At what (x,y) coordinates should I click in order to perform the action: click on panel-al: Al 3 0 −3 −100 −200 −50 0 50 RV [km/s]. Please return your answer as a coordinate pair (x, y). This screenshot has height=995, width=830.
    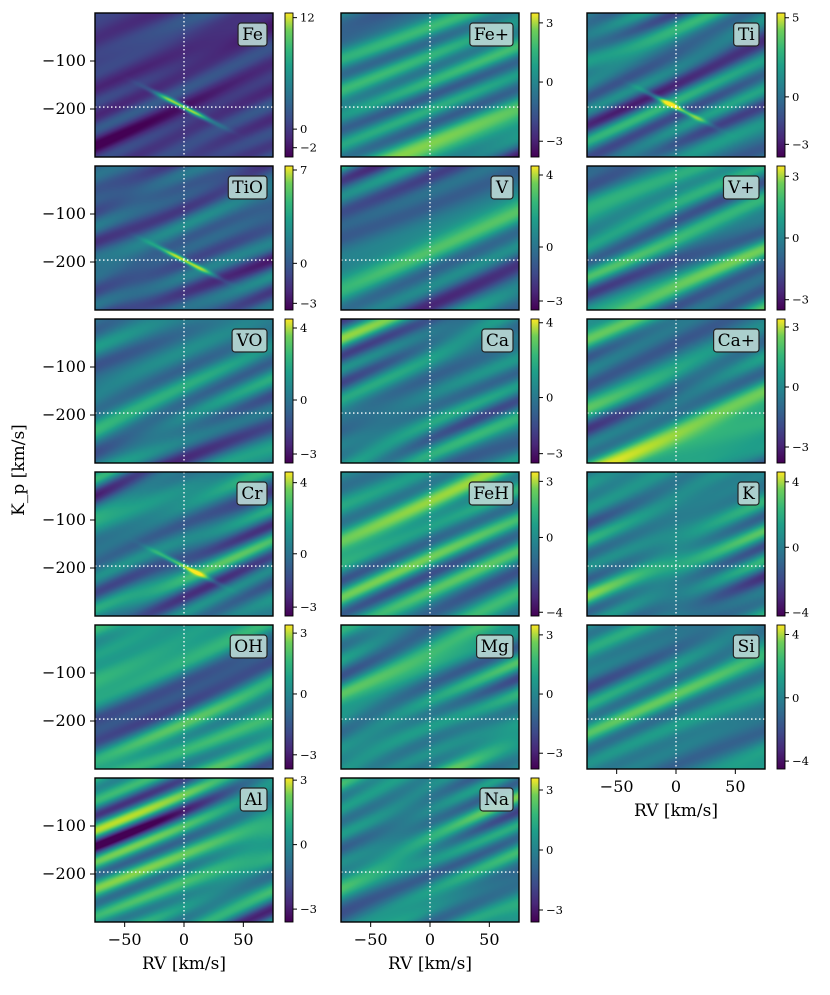
    Looking at the image, I should click on (179, 873).